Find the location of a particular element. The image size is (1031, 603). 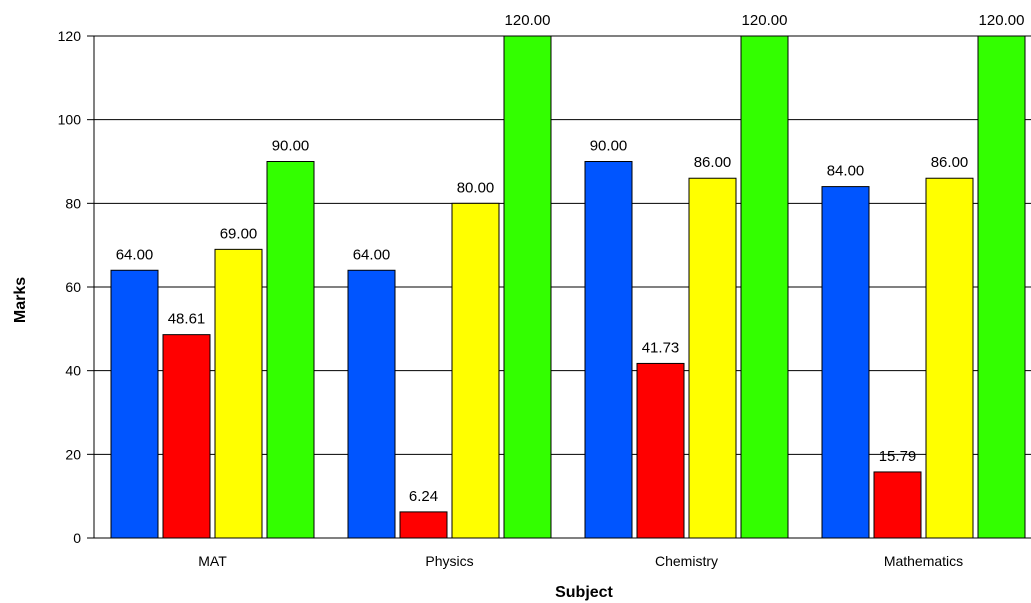

x-tick-label: Physics is located at coordinates (449, 561).